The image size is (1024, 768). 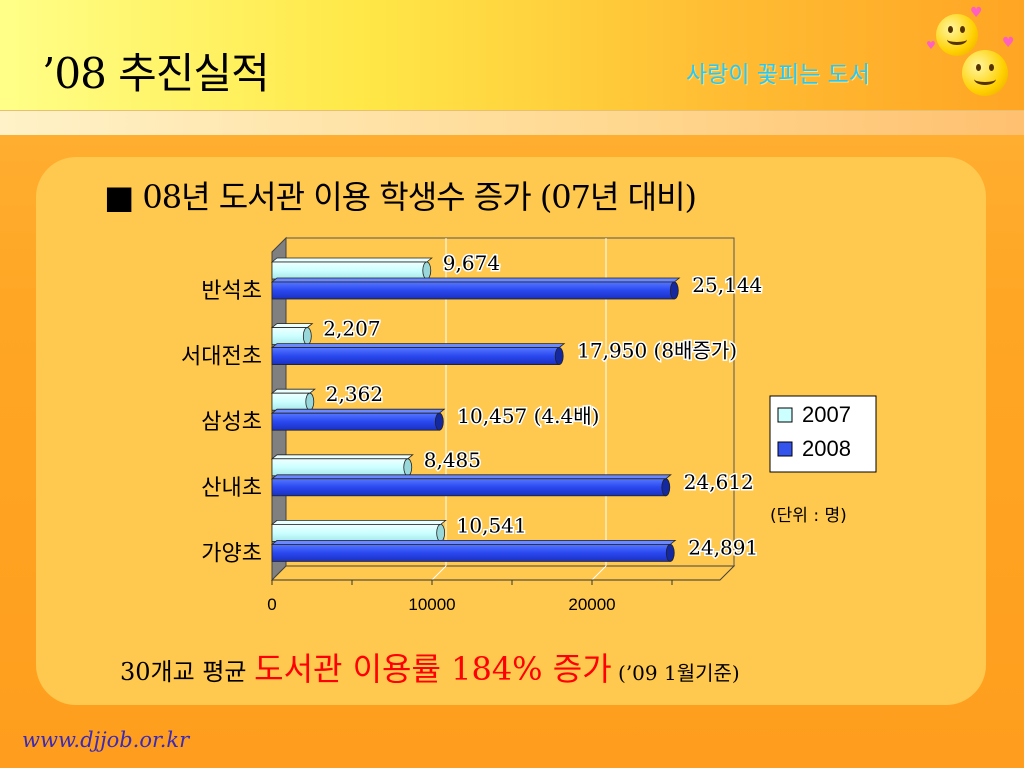 What do you see at coordinates (957, 35) in the screenshot?
I see `smiley-icon` at bounding box center [957, 35].